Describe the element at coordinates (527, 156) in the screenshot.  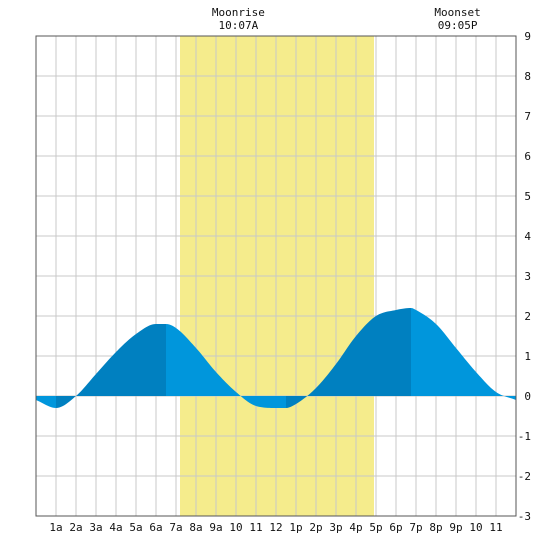
I see `y-tick-label: 6` at that location.